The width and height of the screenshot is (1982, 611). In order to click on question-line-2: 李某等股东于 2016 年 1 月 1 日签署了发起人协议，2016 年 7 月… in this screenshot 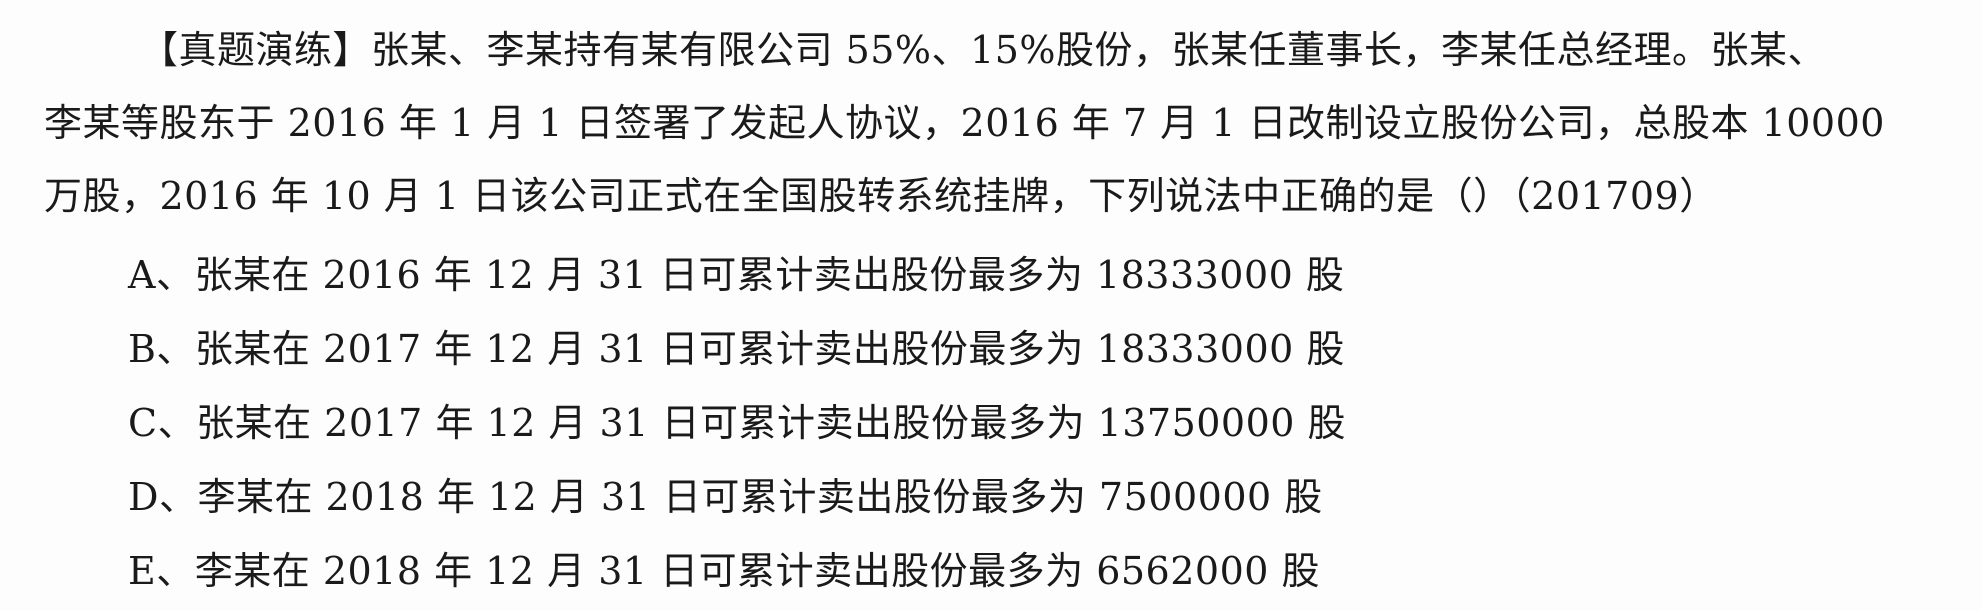, I will do `click(964, 123)`.